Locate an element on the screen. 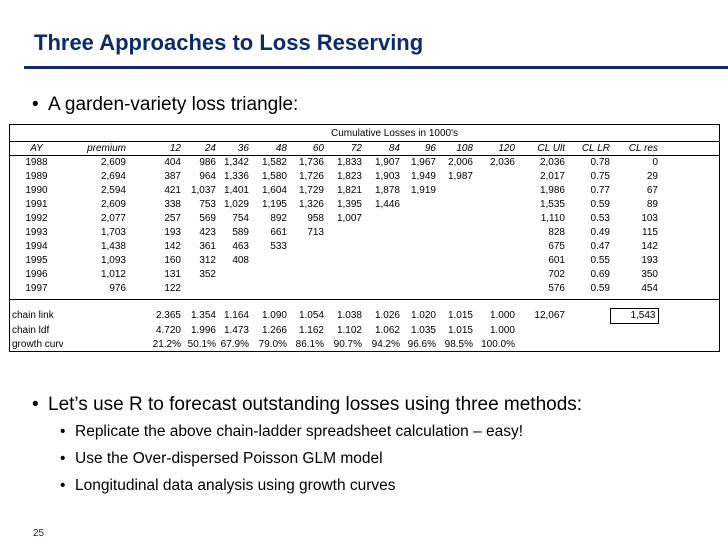  table-cell: 60 is located at coordinates (318, 148).